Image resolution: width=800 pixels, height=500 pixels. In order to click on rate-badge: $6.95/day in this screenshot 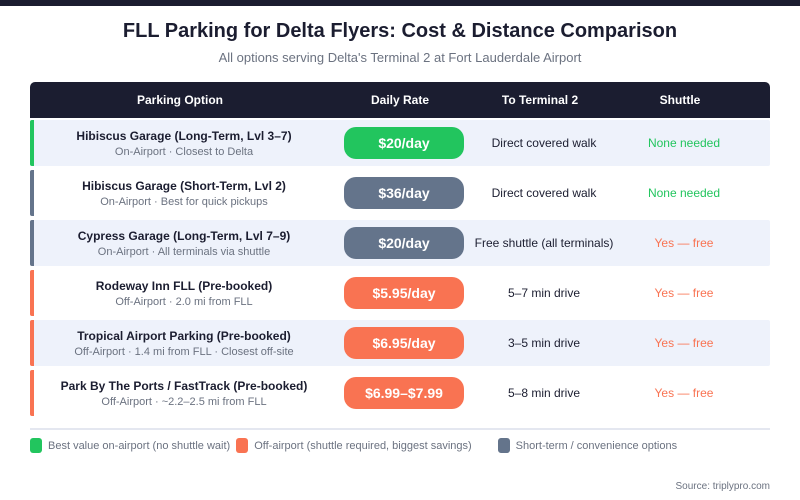, I will do `click(404, 343)`.